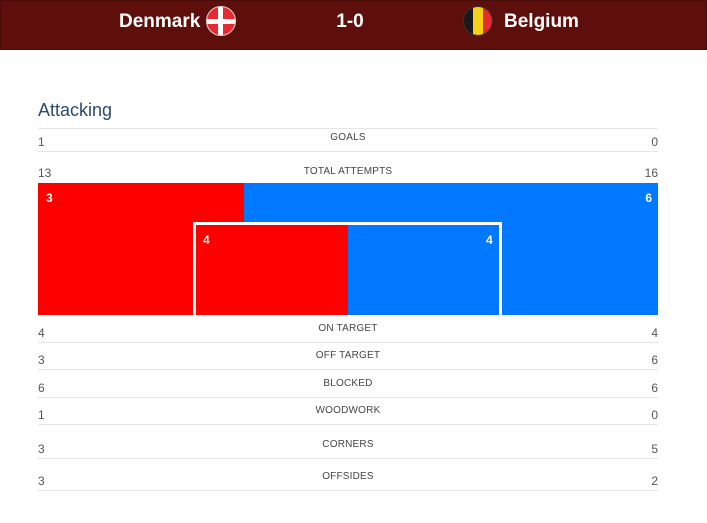 Image resolution: width=707 pixels, height=523 pixels. Describe the element at coordinates (41, 333) in the screenshot. I see `home-on-target-value: 4` at that location.